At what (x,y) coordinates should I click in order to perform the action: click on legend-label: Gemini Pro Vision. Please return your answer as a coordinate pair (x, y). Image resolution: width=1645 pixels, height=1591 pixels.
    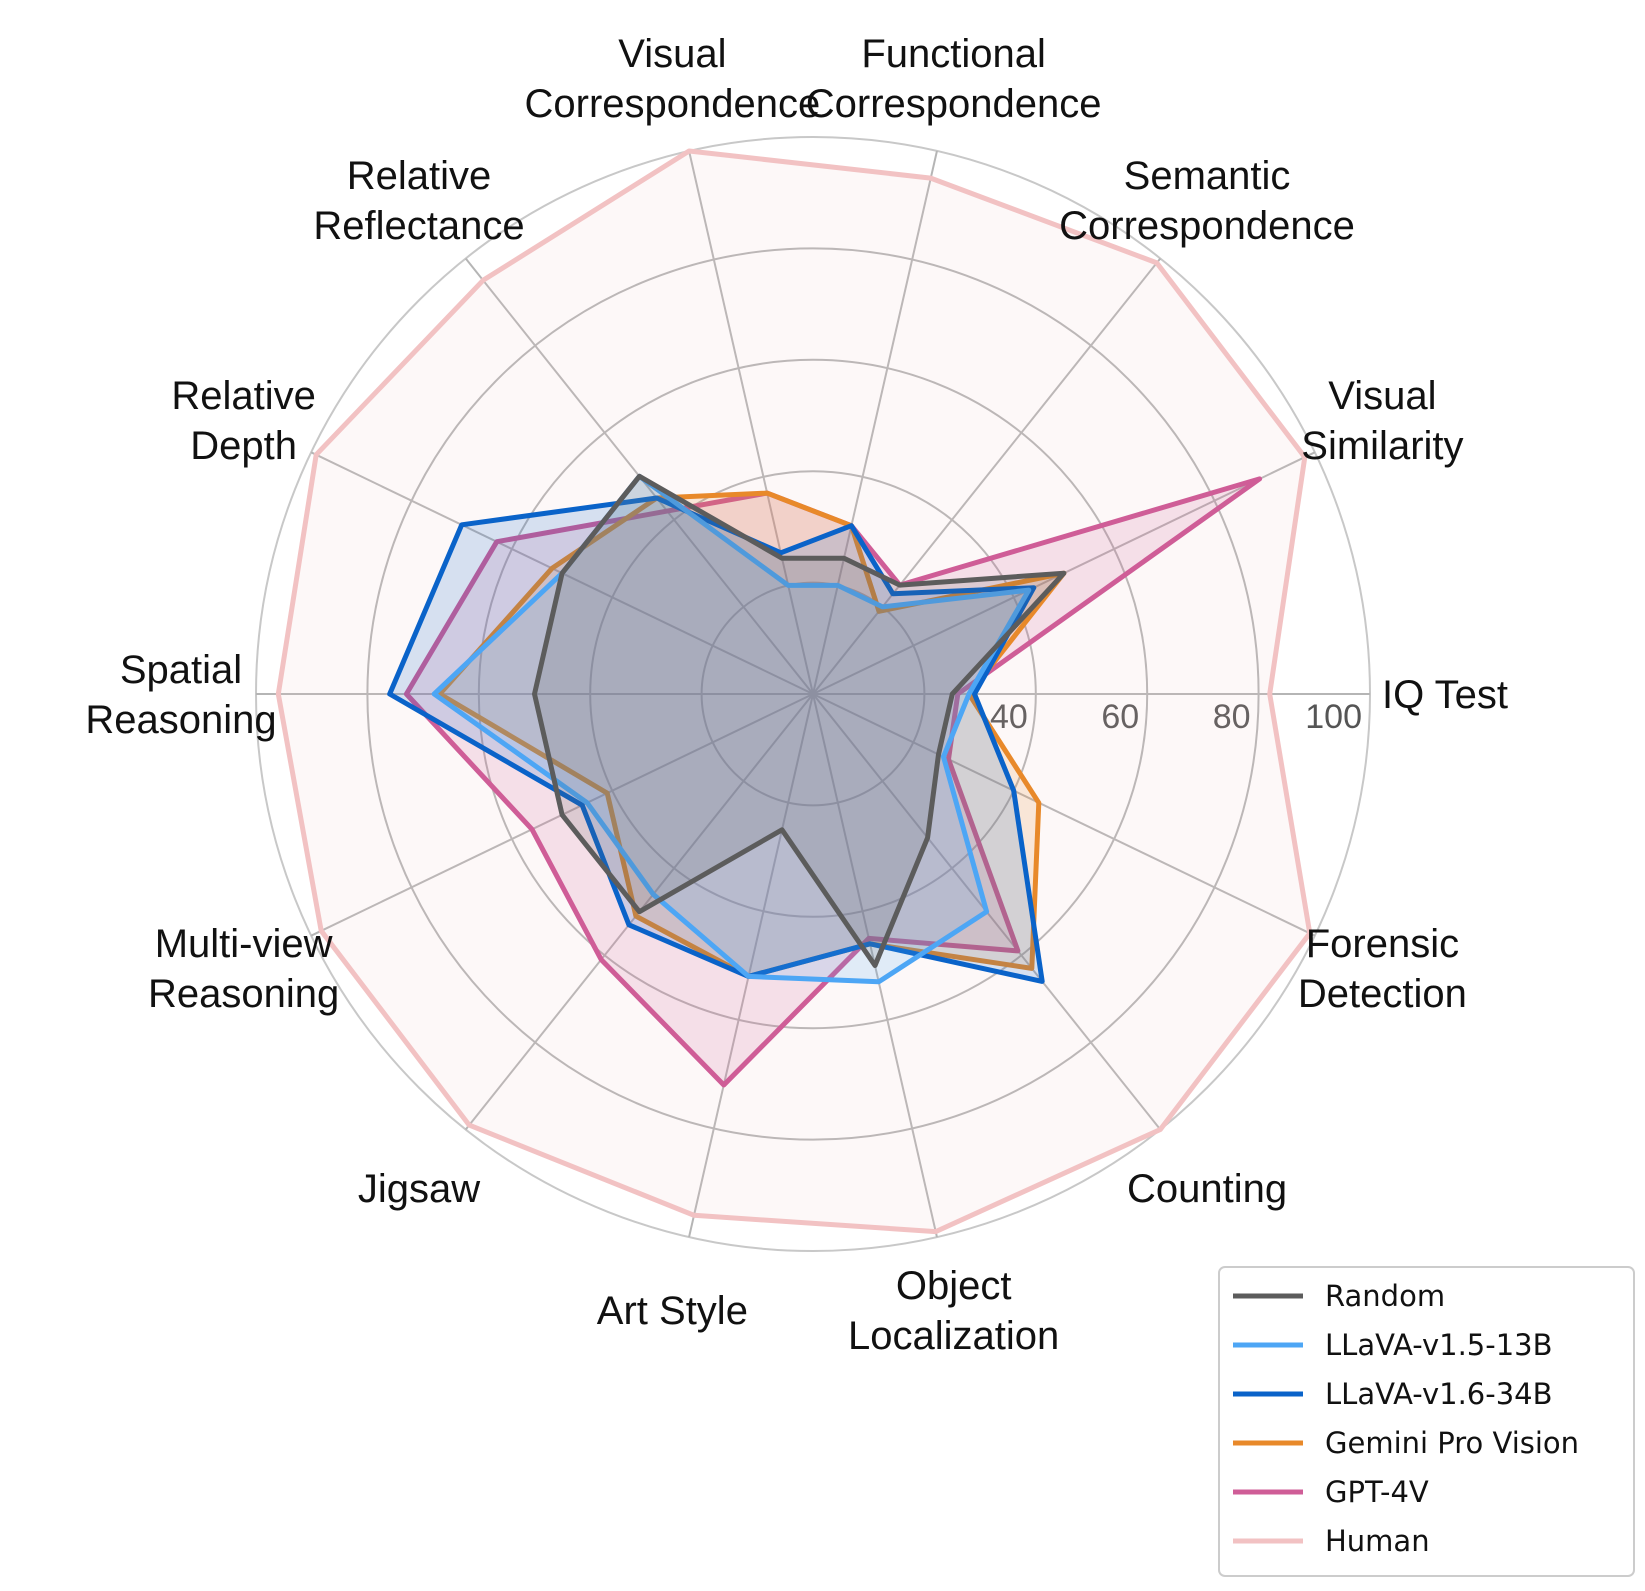
    Looking at the image, I should click on (1452, 1443).